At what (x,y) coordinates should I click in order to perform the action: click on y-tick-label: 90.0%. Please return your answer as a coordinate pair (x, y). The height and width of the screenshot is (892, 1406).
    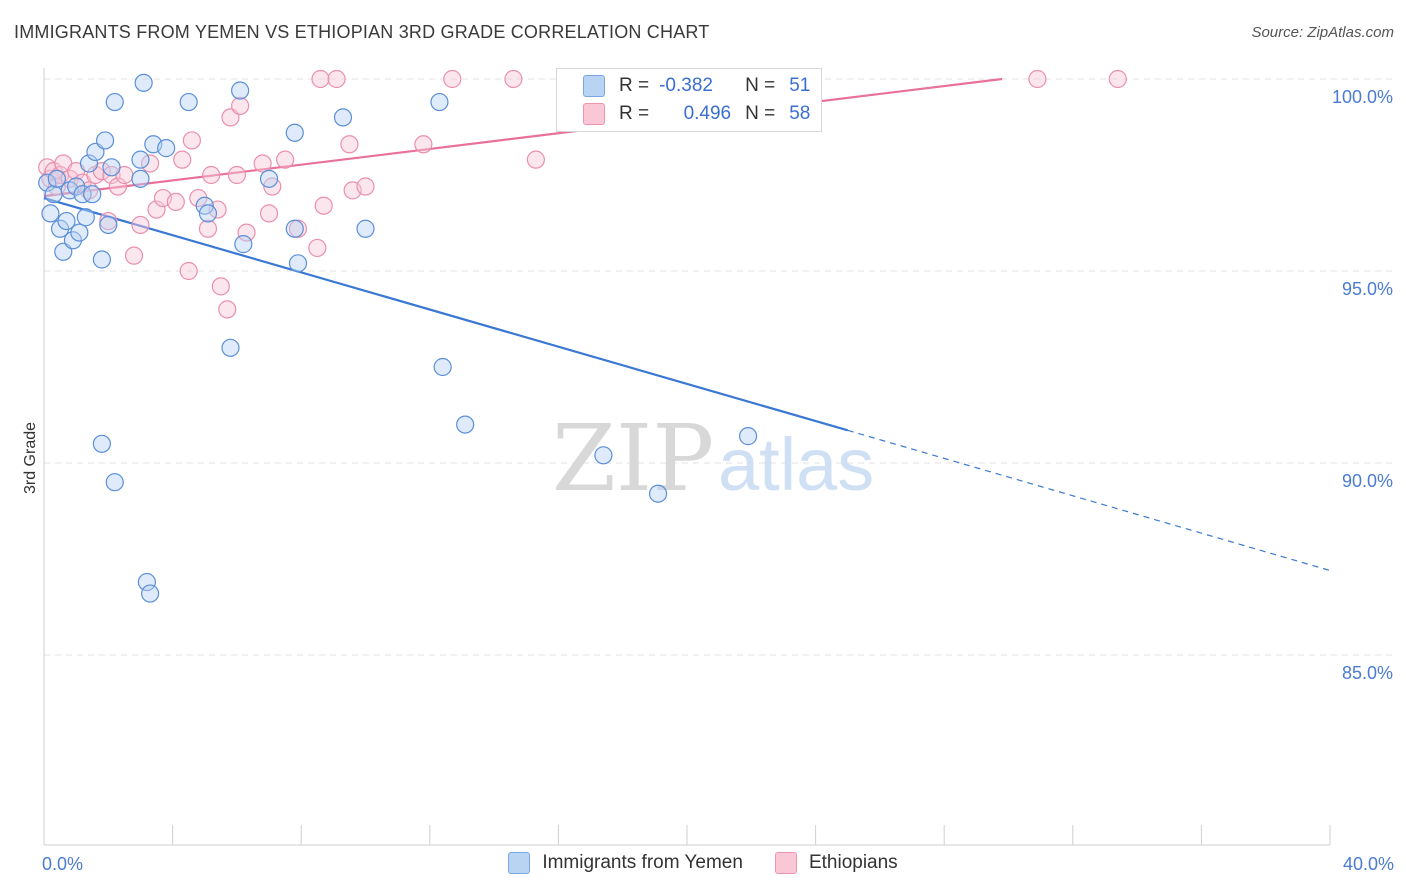
    Looking at the image, I should click on (1367, 481).